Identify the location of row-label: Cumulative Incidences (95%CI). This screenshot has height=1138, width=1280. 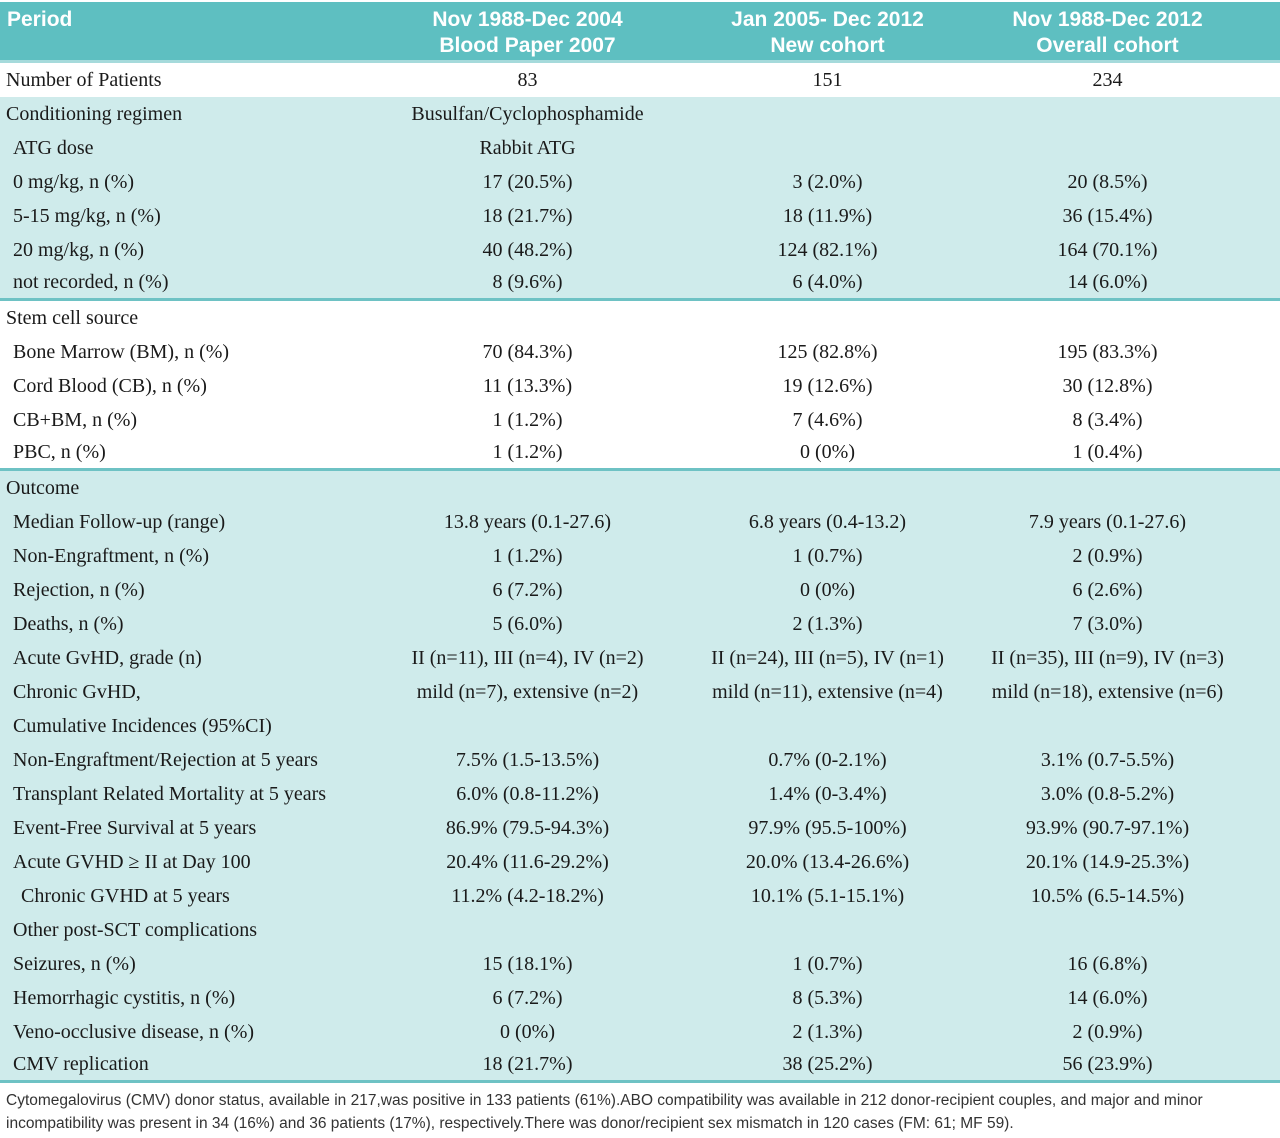
(142, 725).